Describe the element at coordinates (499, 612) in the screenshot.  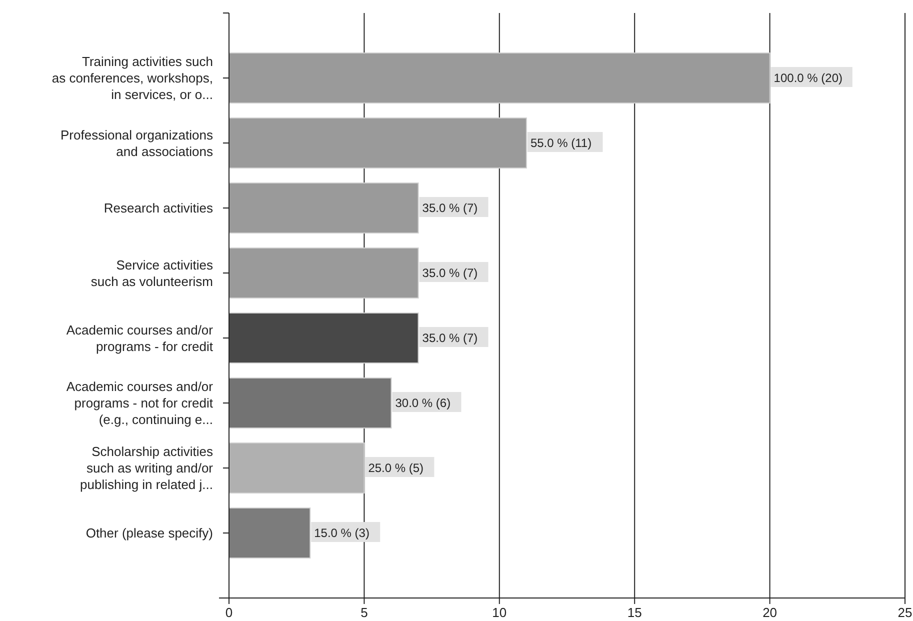
I see `x-tick-label: 10` at that location.